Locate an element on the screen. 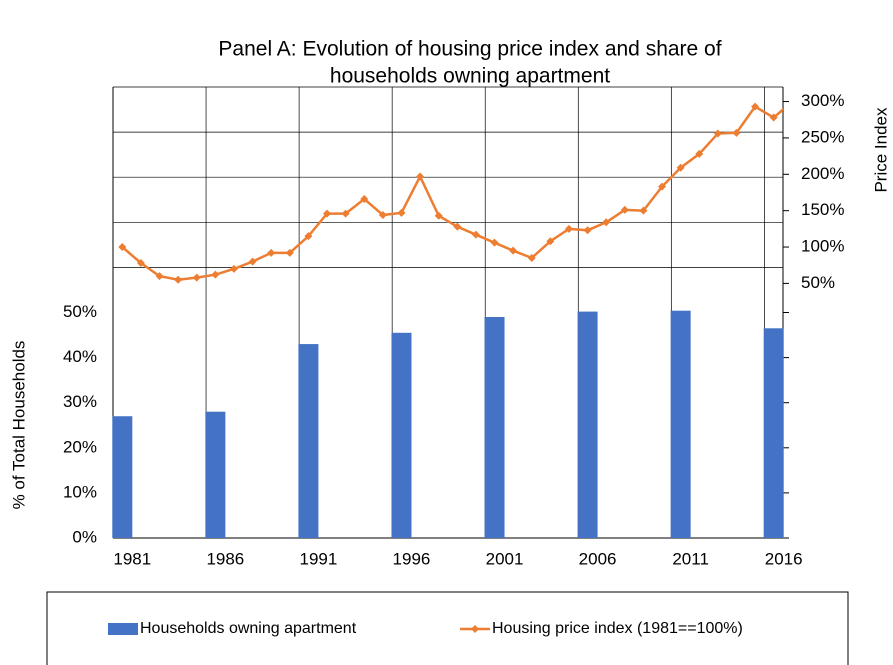  x-tick-label: 2016 is located at coordinates (784, 558).